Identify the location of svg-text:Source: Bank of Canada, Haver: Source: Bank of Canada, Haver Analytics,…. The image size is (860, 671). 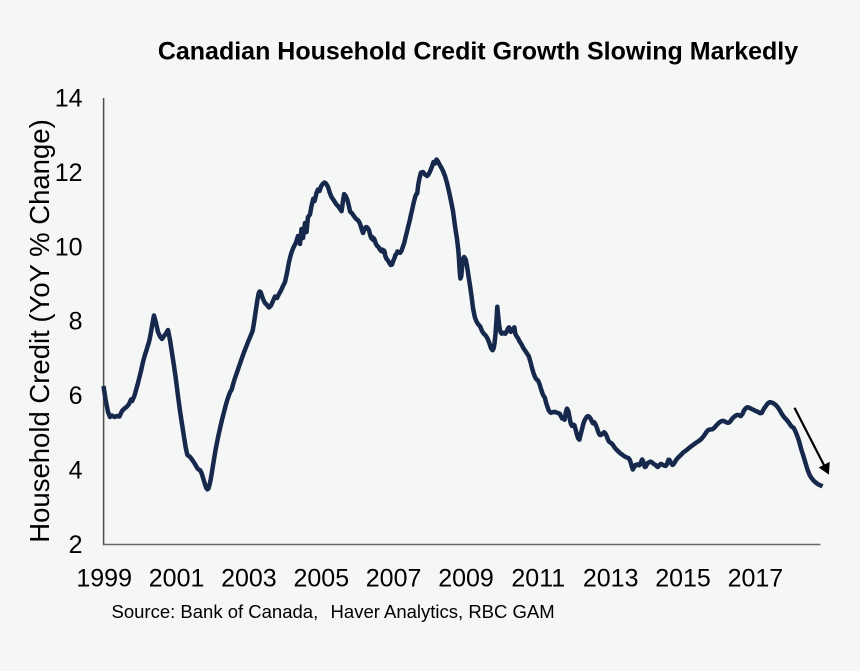
(333, 611).